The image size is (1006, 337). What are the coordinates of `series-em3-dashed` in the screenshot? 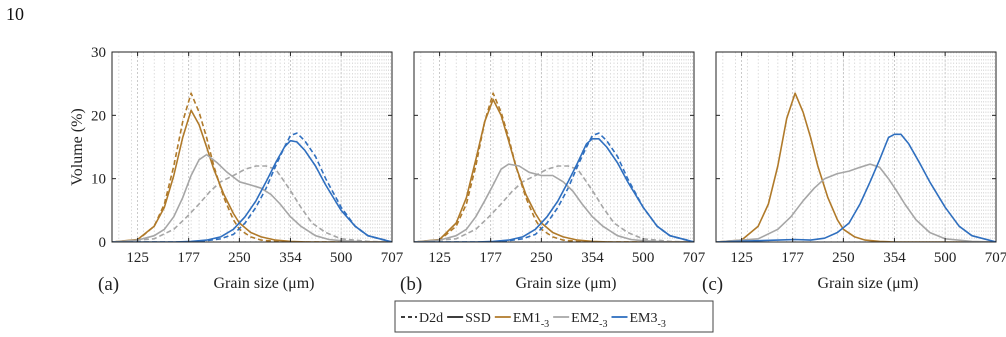 It's located at (554, 187).